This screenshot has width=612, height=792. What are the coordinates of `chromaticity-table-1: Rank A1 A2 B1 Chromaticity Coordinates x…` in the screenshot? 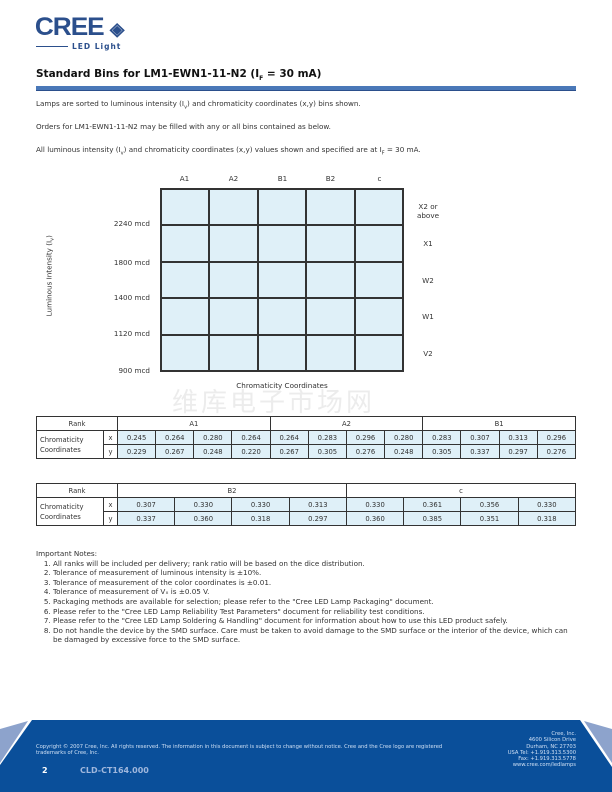 It's located at (306, 437).